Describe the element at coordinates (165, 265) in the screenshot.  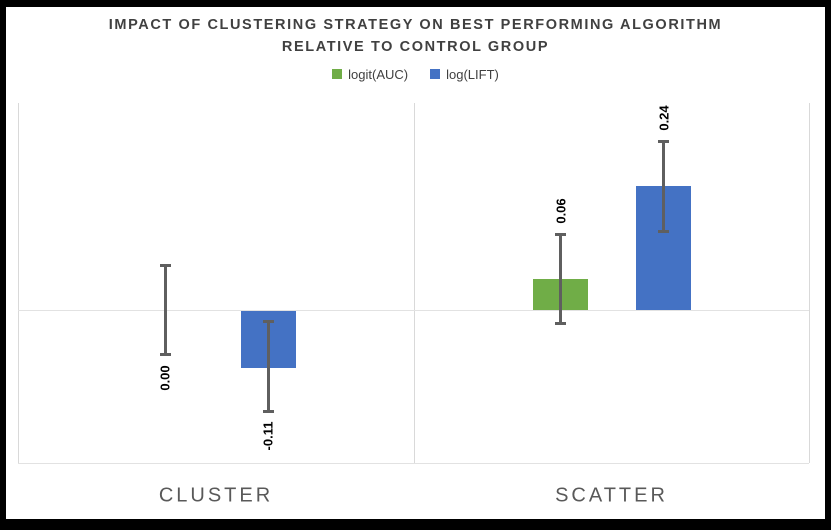
I see `error-bar-cap-top-logit-auc-cluster` at that location.